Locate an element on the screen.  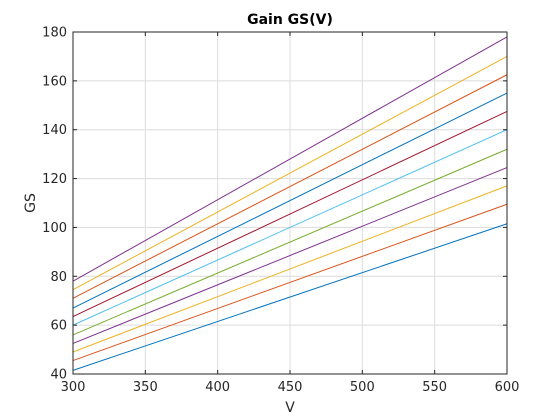
x-tick-label: 350 is located at coordinates (145, 387).